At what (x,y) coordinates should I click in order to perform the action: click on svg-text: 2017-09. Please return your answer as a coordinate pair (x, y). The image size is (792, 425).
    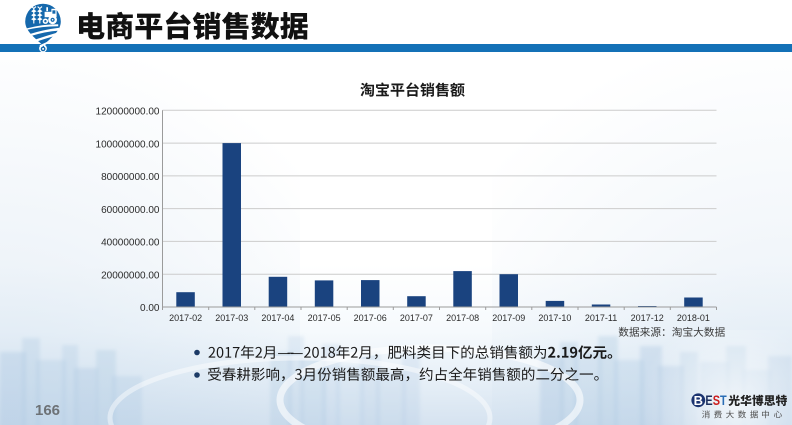
    Looking at the image, I should click on (508, 318).